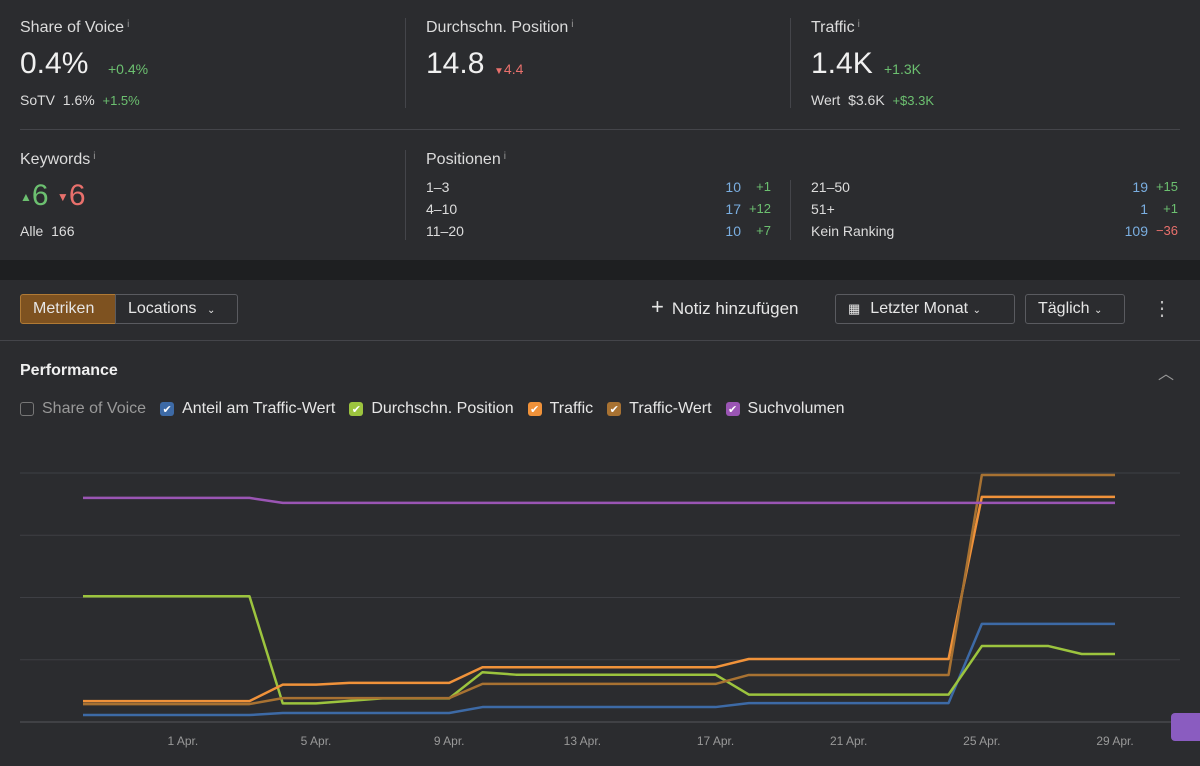  I want to click on help-widget, so click(1185, 727).